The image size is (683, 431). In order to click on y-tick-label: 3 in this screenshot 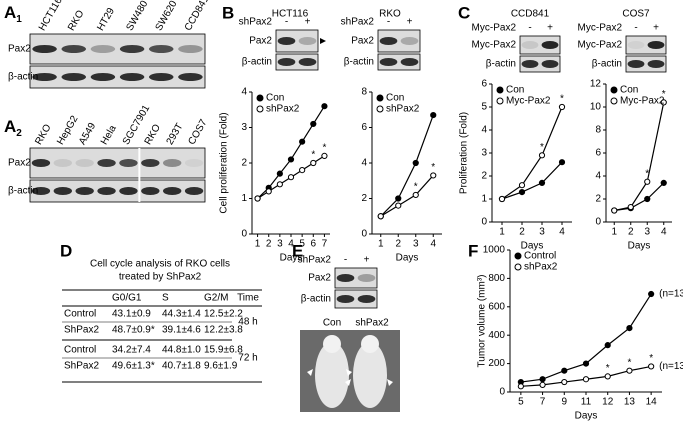, I will do `click(484, 153)`.